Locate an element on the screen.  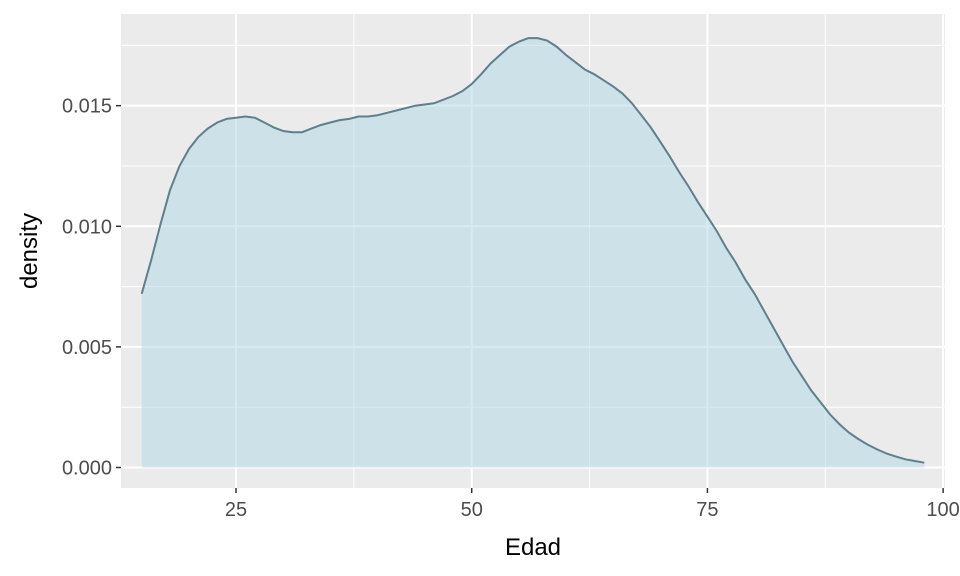
y-tick-label: 0.005 is located at coordinates (87, 348).